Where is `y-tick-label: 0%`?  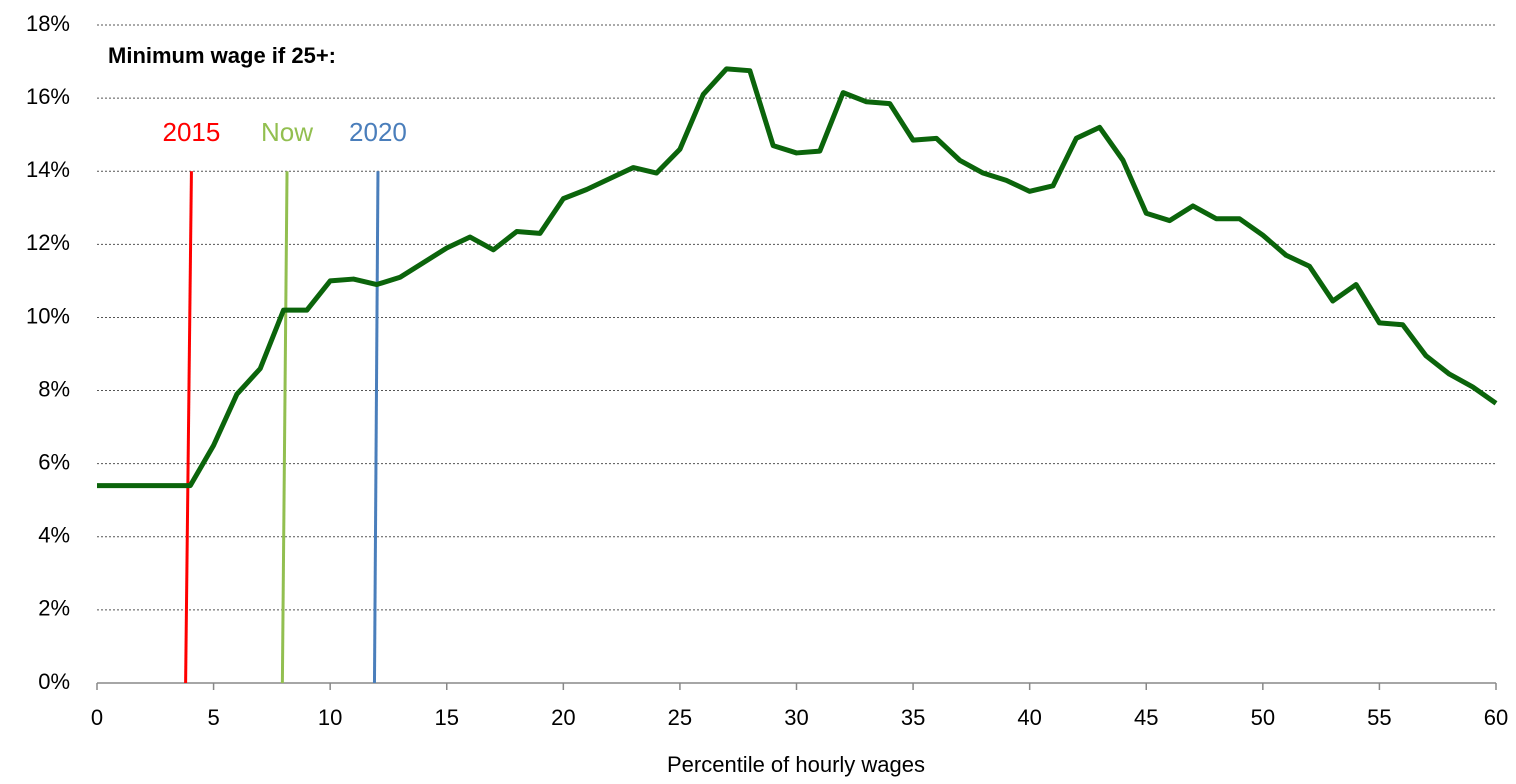 y-tick-label: 0% is located at coordinates (54, 681).